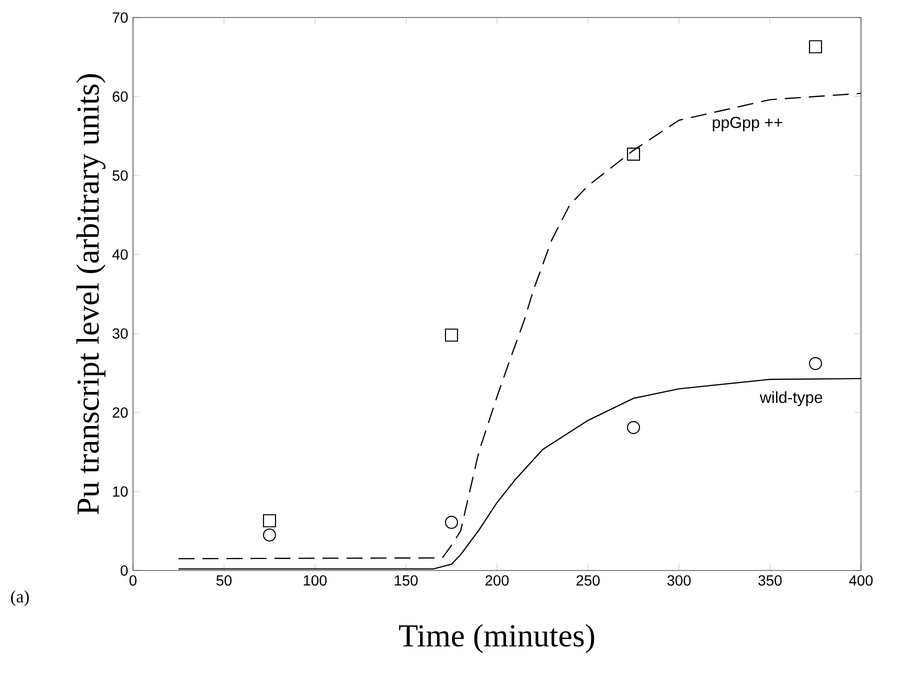 The image size is (899, 690). I want to click on x-tick-label: 250, so click(588, 580).